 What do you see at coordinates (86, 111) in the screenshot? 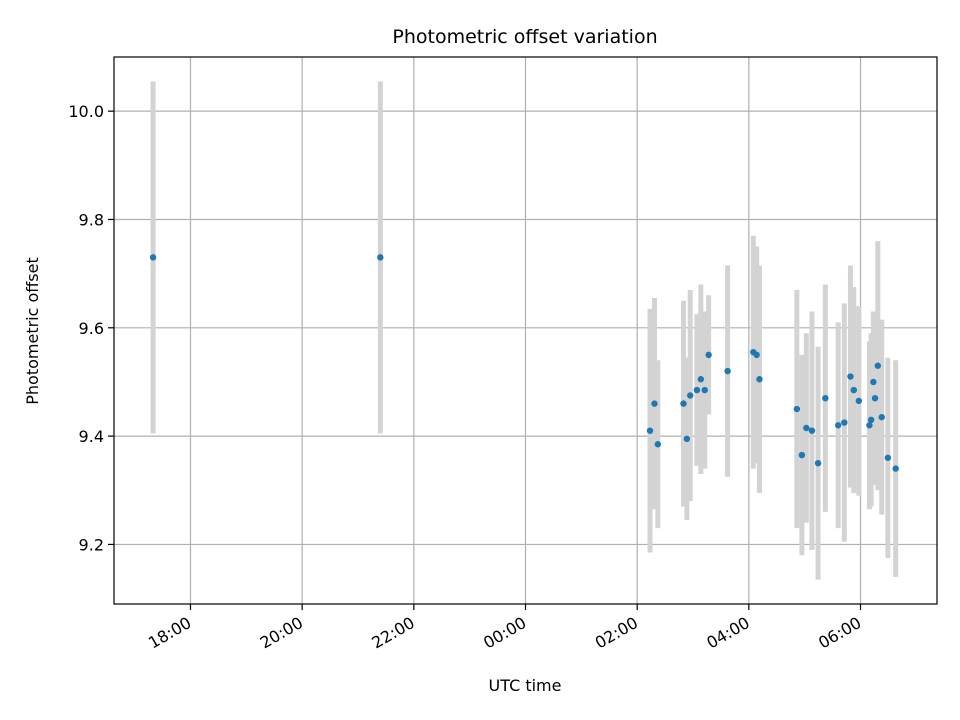
I see `y-tick-label: 10.0` at bounding box center [86, 111].